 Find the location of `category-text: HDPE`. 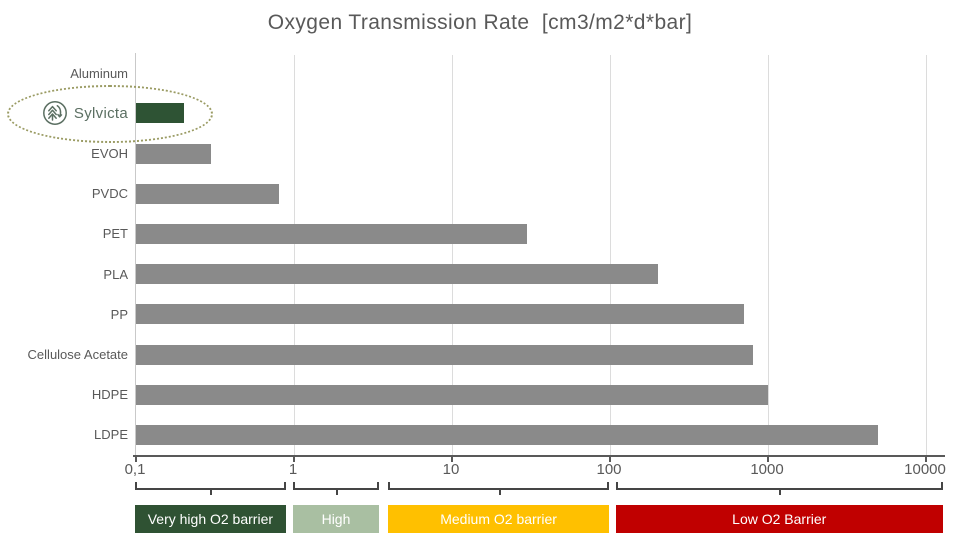

category-text: HDPE is located at coordinates (109, 395).